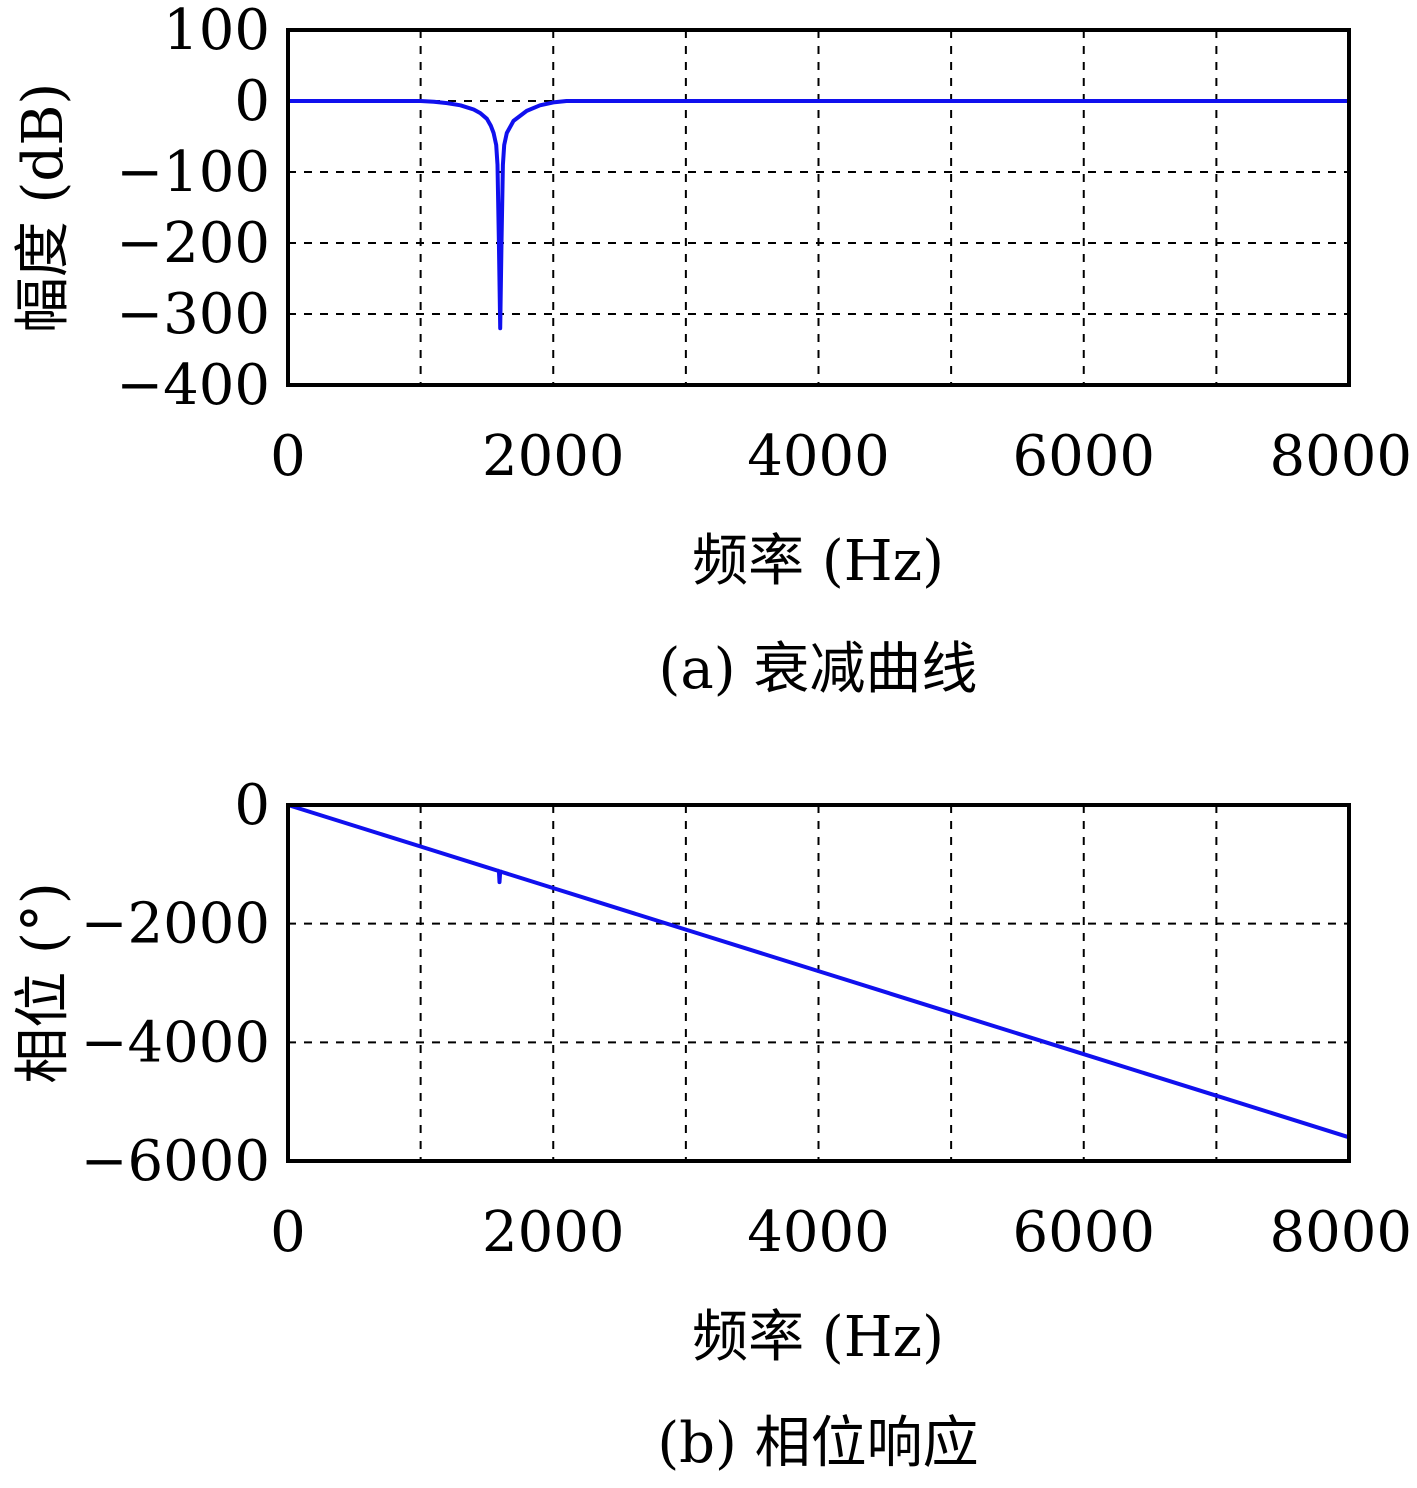 The width and height of the screenshot is (1417, 1488). I want to click on attenuation-y-tick-label: −300, so click(193, 314).